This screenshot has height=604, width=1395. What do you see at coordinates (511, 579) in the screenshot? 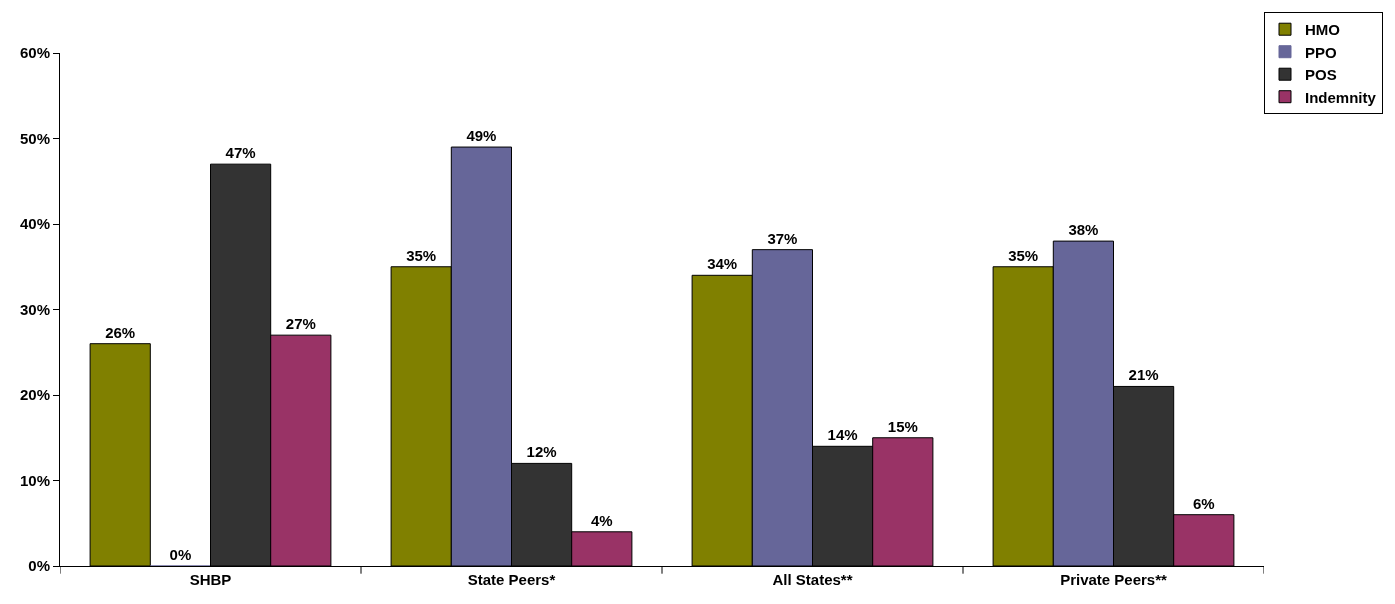
I see `x-tick-label: State Peers*` at bounding box center [511, 579].